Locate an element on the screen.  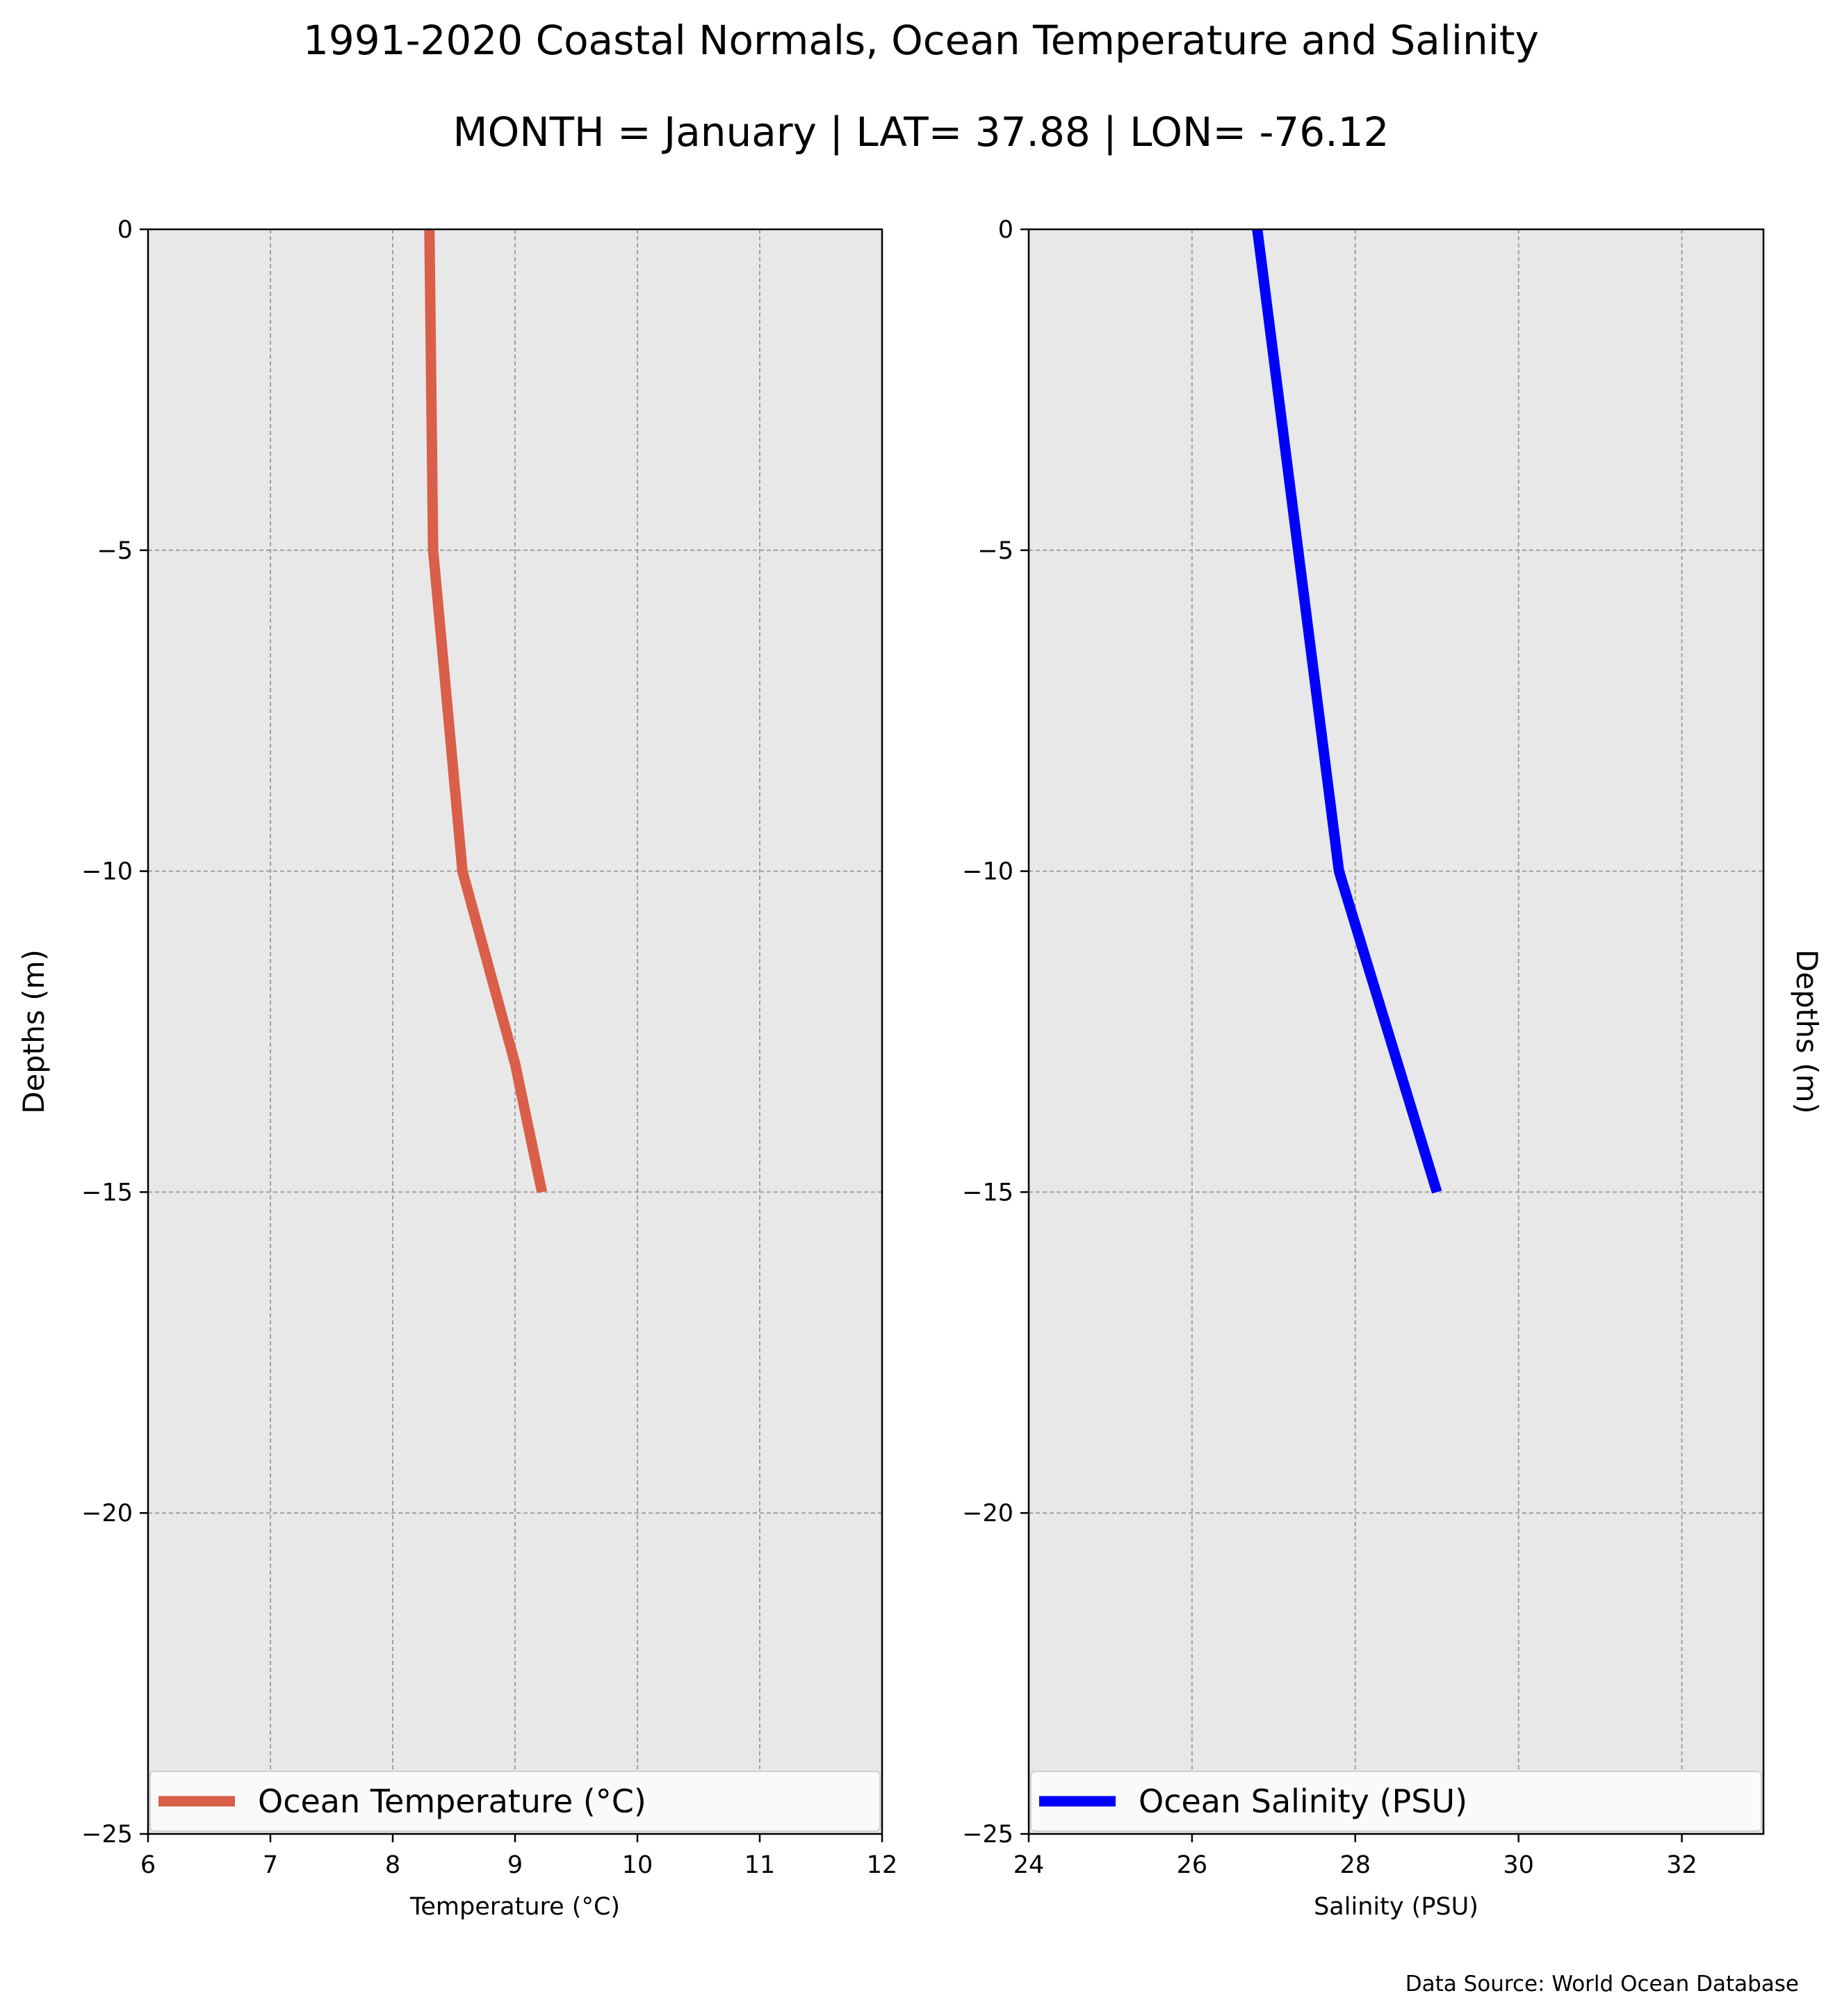
temperature-series-line is located at coordinates (486, 711).